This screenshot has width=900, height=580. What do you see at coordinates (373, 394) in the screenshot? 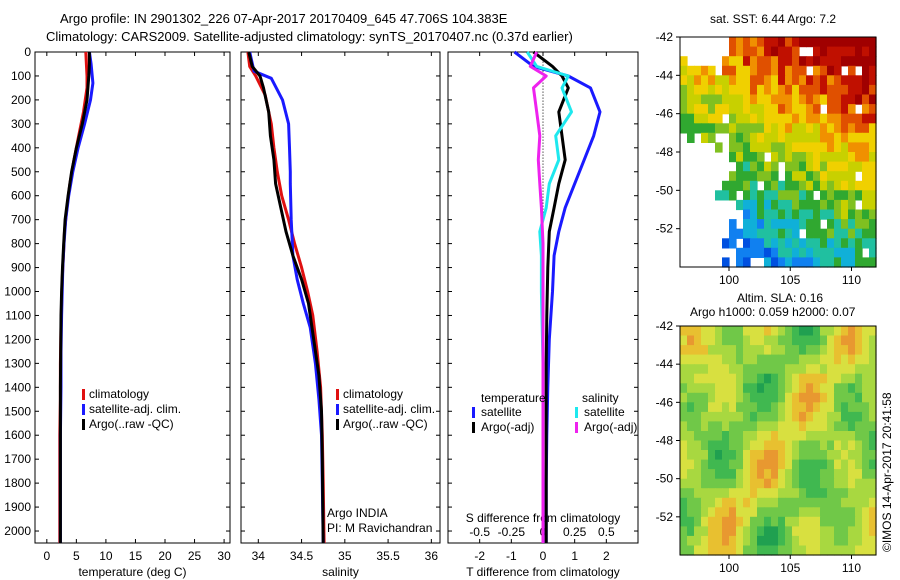
I see `legend-label: climatology` at bounding box center [373, 394].